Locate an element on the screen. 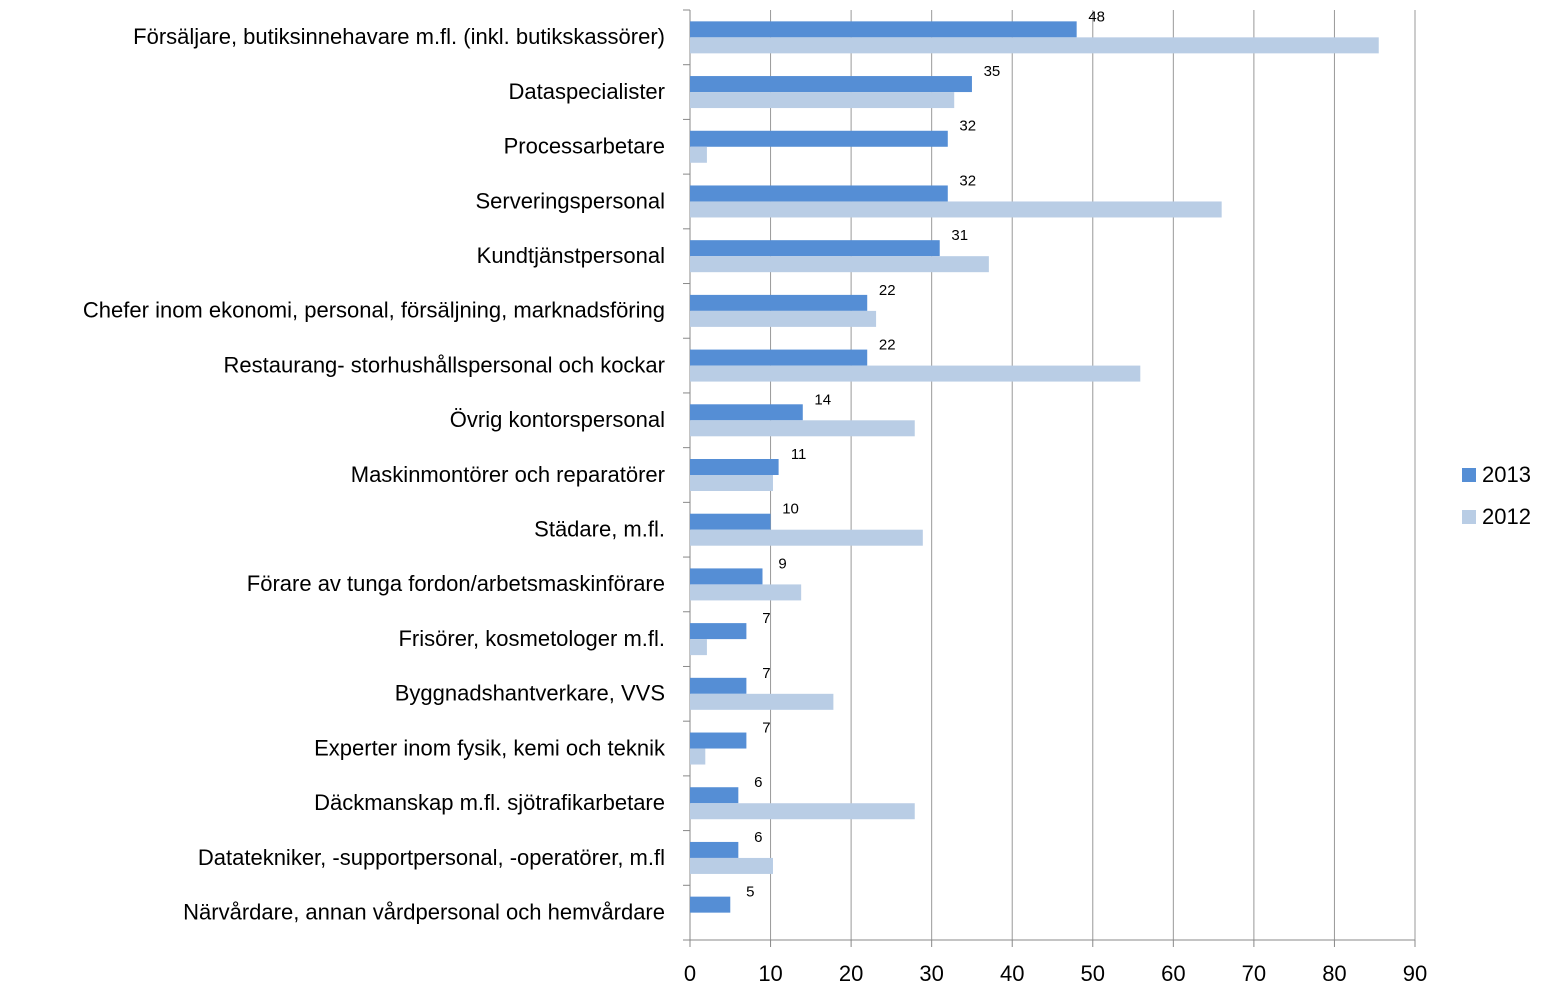 The height and width of the screenshot is (987, 1541). data-label: 11 is located at coordinates (799, 454).